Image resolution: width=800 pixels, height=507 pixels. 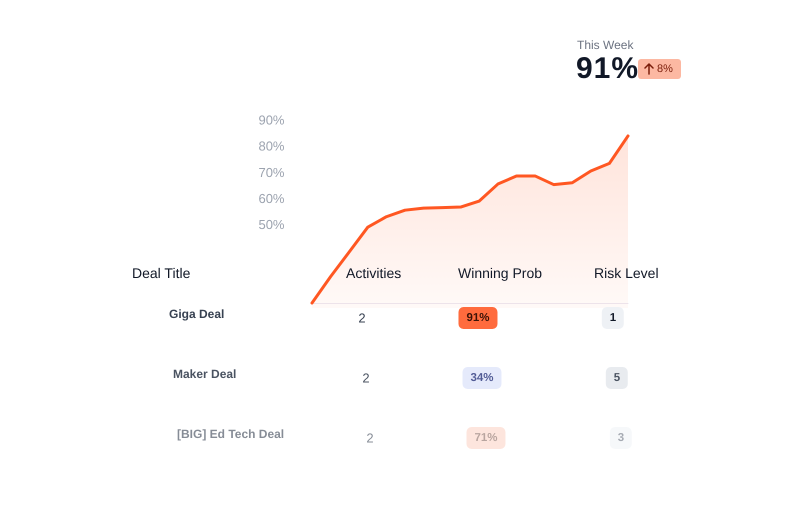 What do you see at coordinates (196, 314) in the screenshot?
I see `text: Giga Deal` at bounding box center [196, 314].